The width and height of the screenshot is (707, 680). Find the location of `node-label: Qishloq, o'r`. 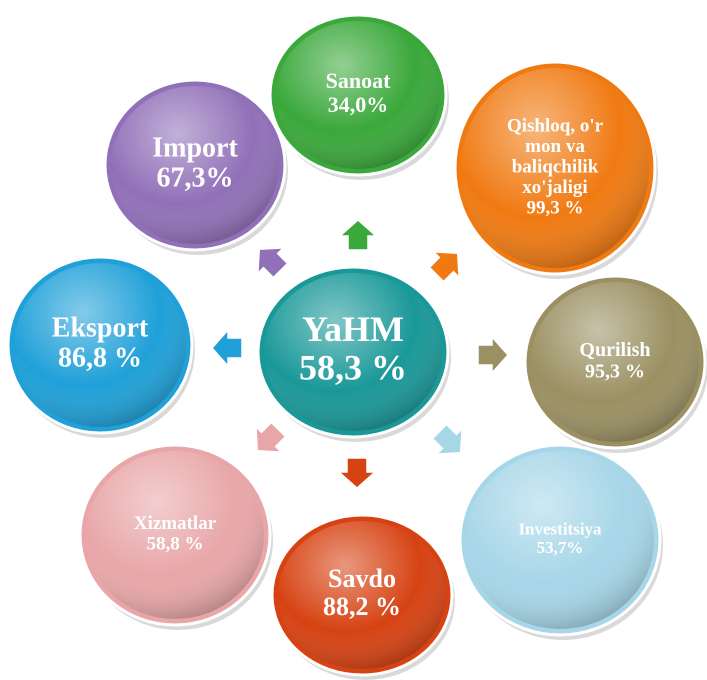

node-label: Qishloq, o'r is located at coordinates (555, 125).